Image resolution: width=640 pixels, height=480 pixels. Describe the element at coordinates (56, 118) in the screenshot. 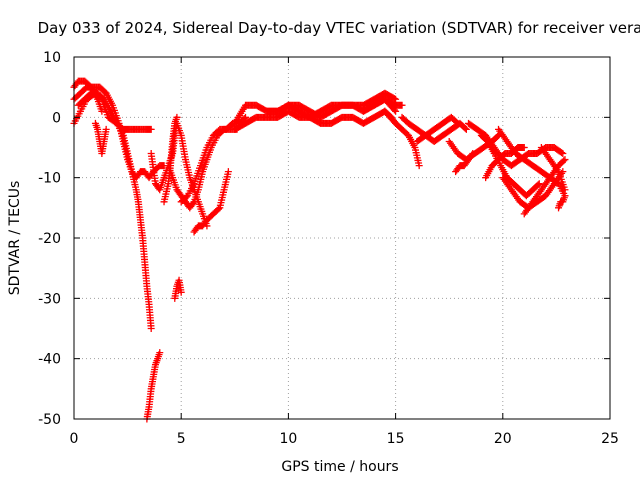

I see `y-tick-label: 0` at that location.